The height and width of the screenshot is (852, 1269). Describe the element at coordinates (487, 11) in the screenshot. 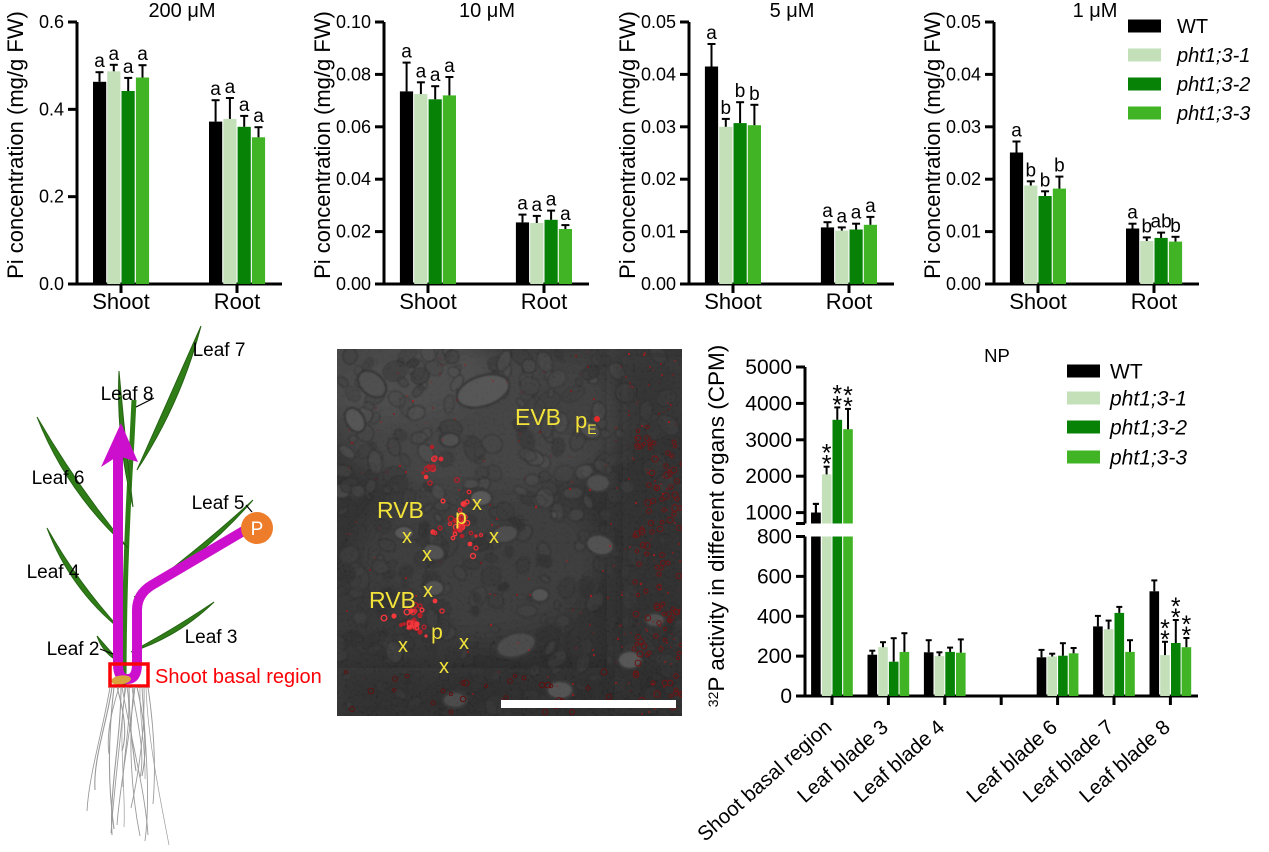

I see `svg-text: 10 μM` at that location.